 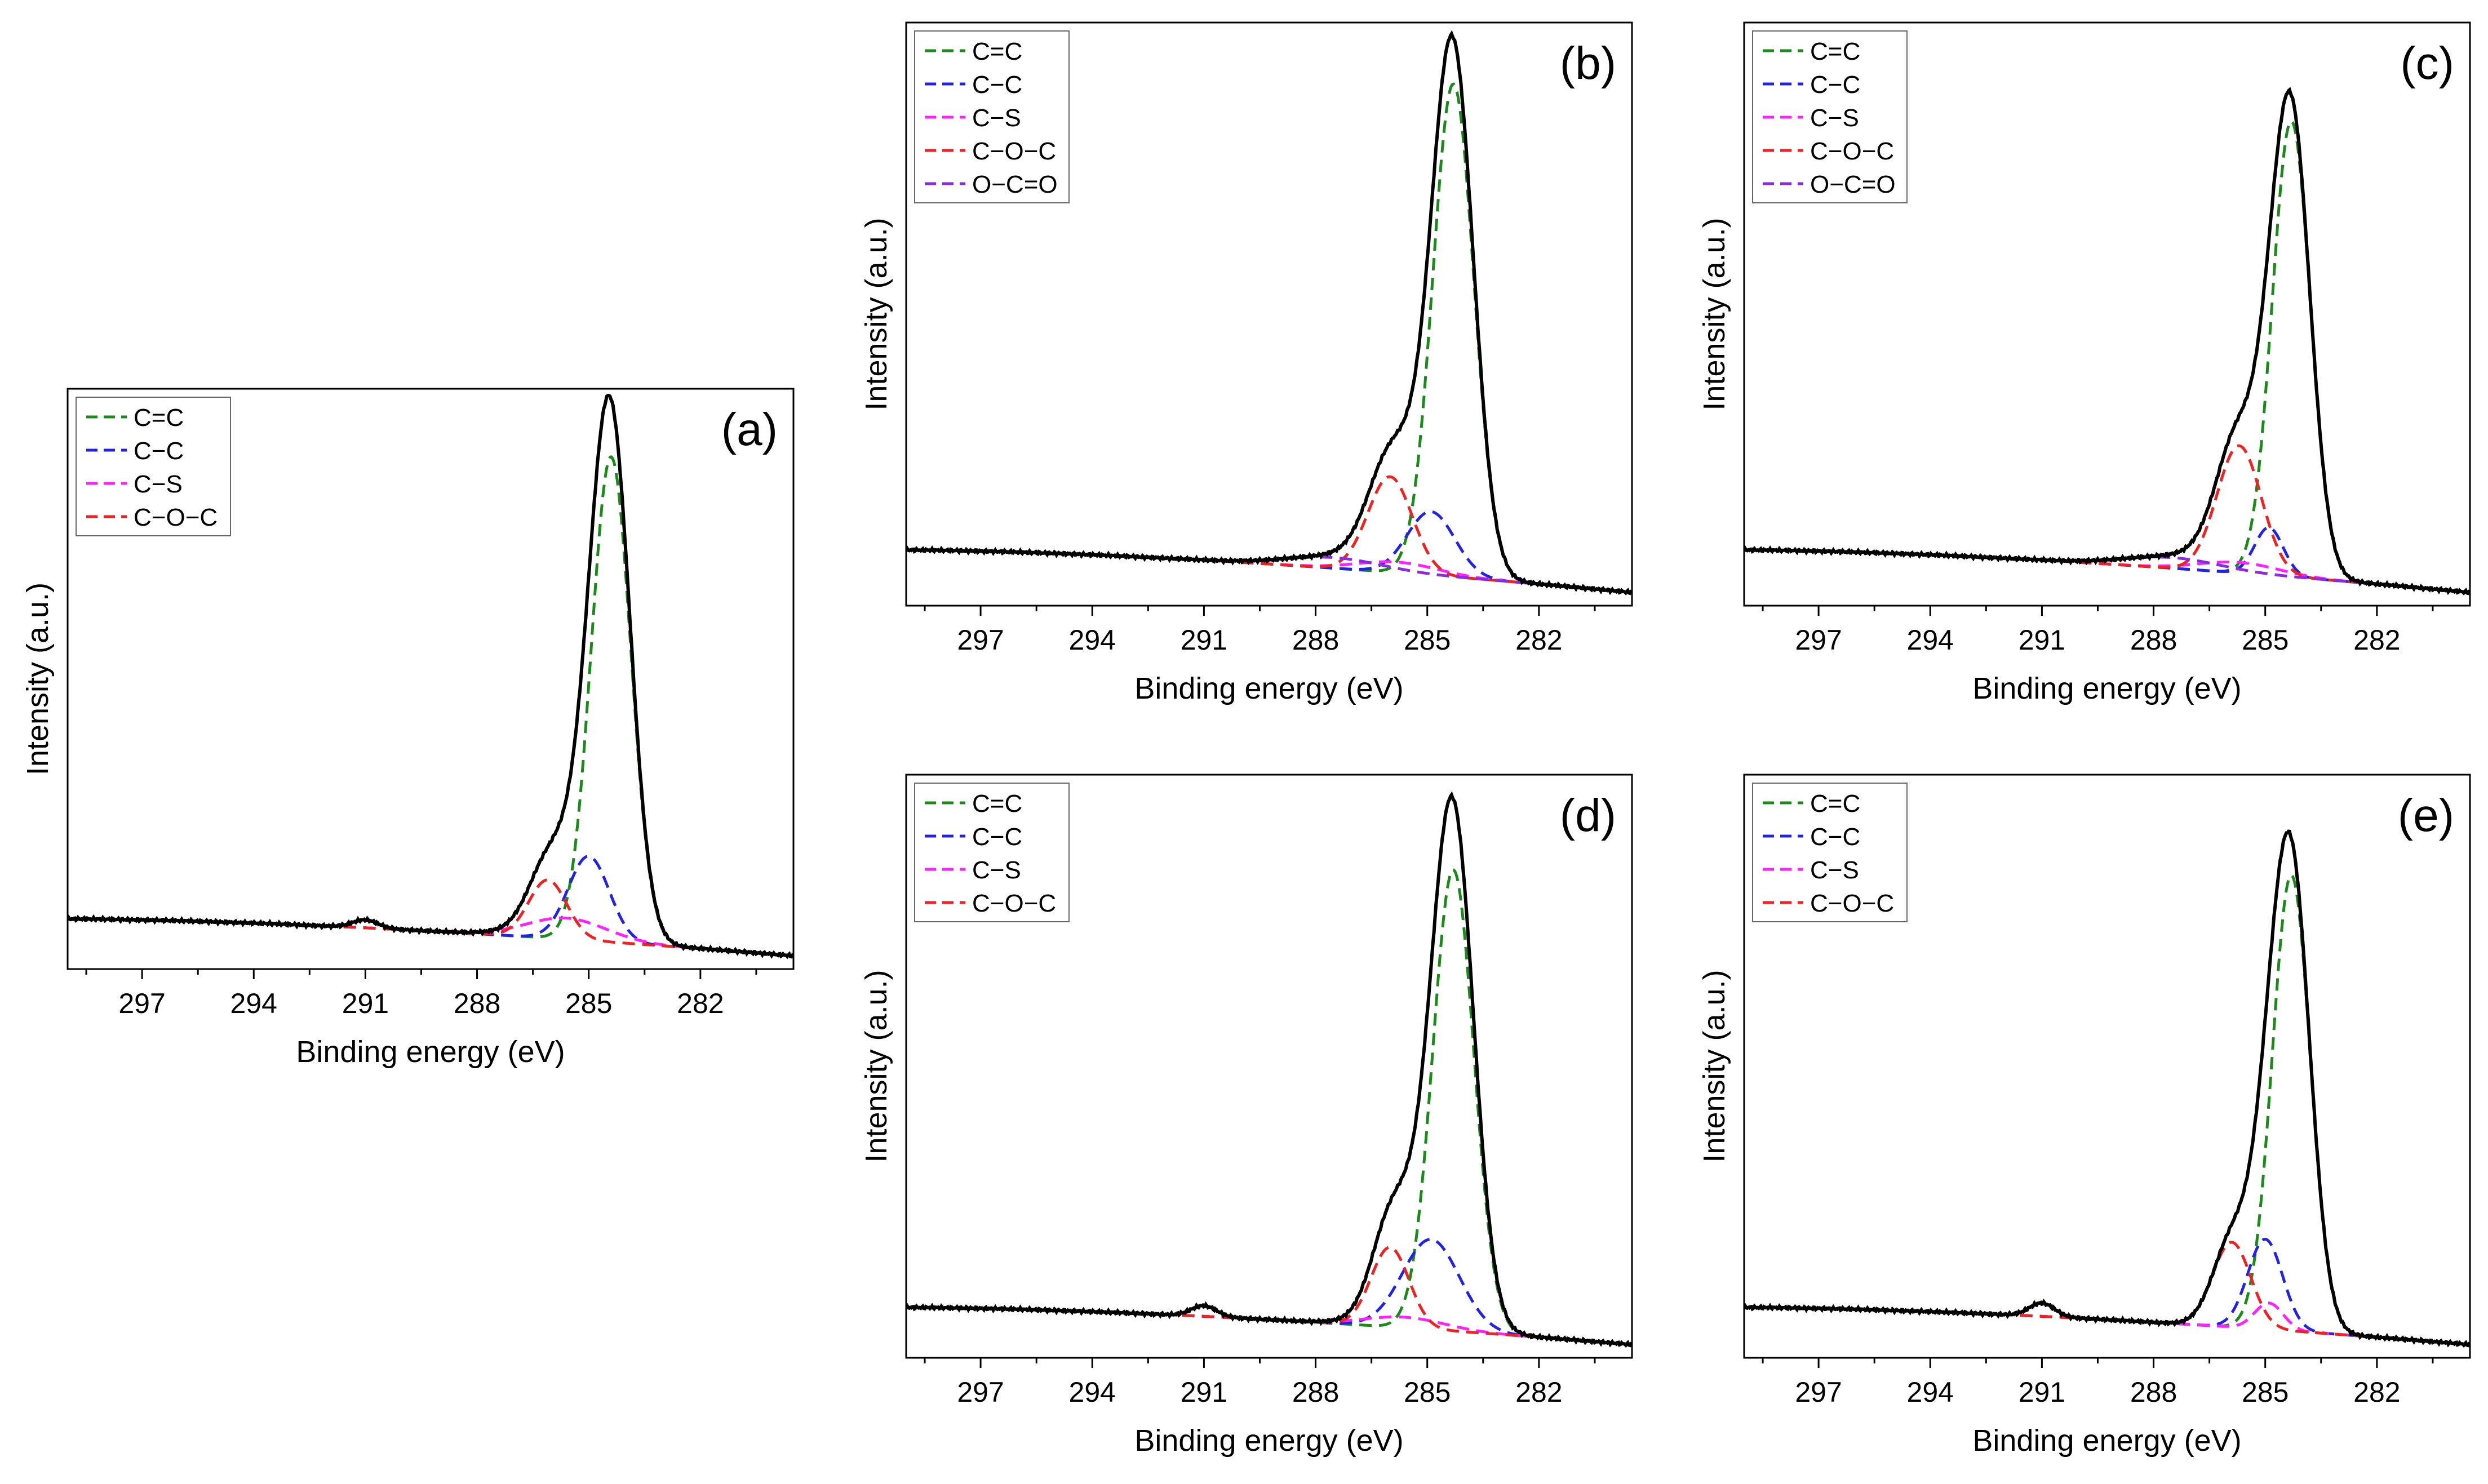 What do you see at coordinates (1588, 63) in the screenshot?
I see `panel-label: (b)` at bounding box center [1588, 63].